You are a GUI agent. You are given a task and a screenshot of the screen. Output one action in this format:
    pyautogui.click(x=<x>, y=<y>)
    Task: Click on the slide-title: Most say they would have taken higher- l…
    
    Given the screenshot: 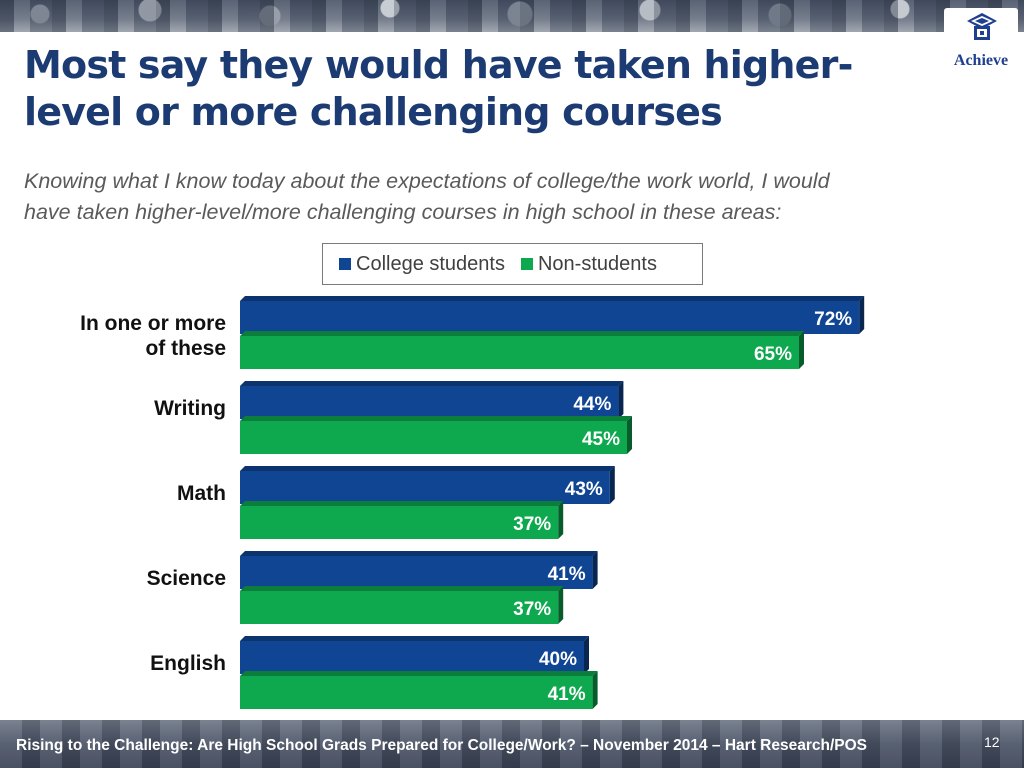 What is the action you would take?
    pyautogui.click(x=474, y=89)
    